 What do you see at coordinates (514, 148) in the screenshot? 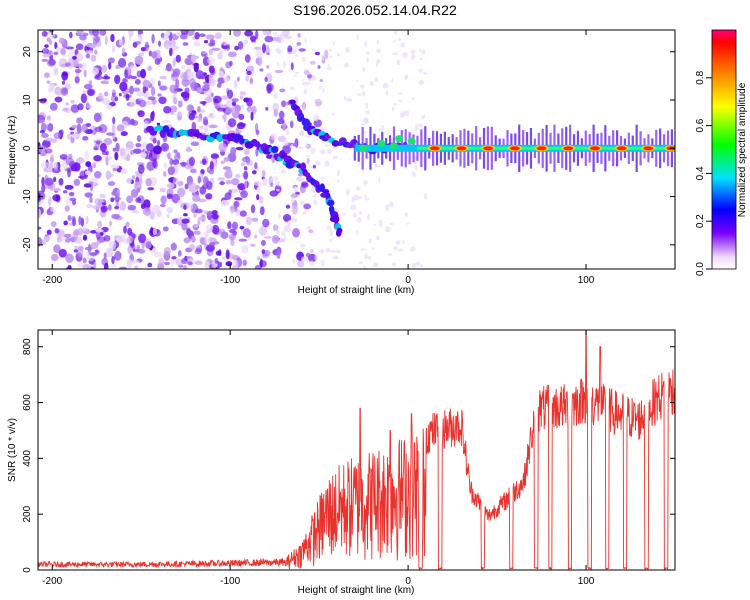
I see `spectrogram-peak` at bounding box center [514, 148].